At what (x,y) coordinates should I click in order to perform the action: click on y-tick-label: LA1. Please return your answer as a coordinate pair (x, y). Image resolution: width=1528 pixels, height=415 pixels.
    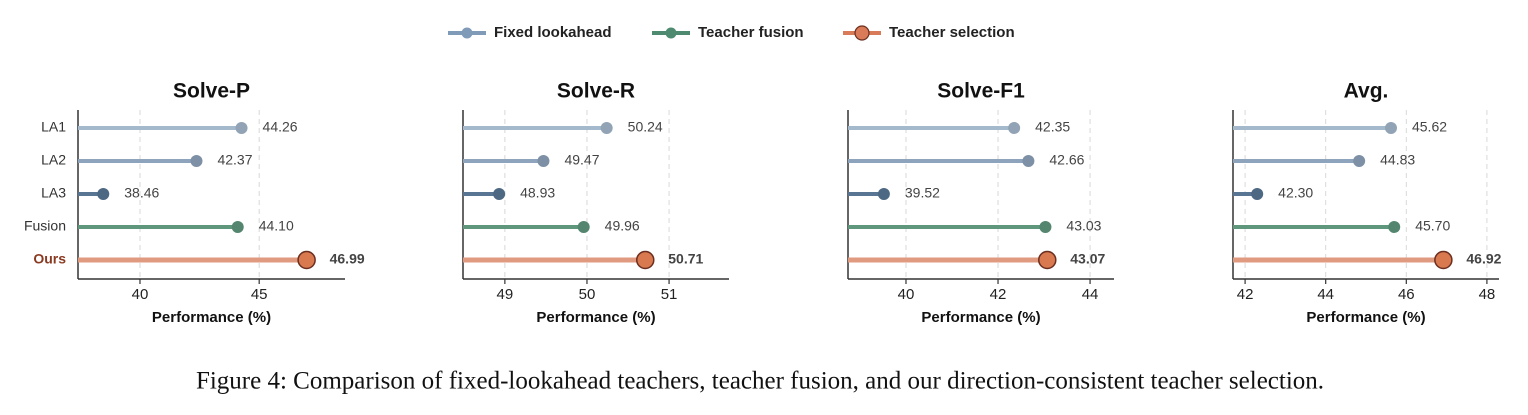
    Looking at the image, I should click on (53, 127).